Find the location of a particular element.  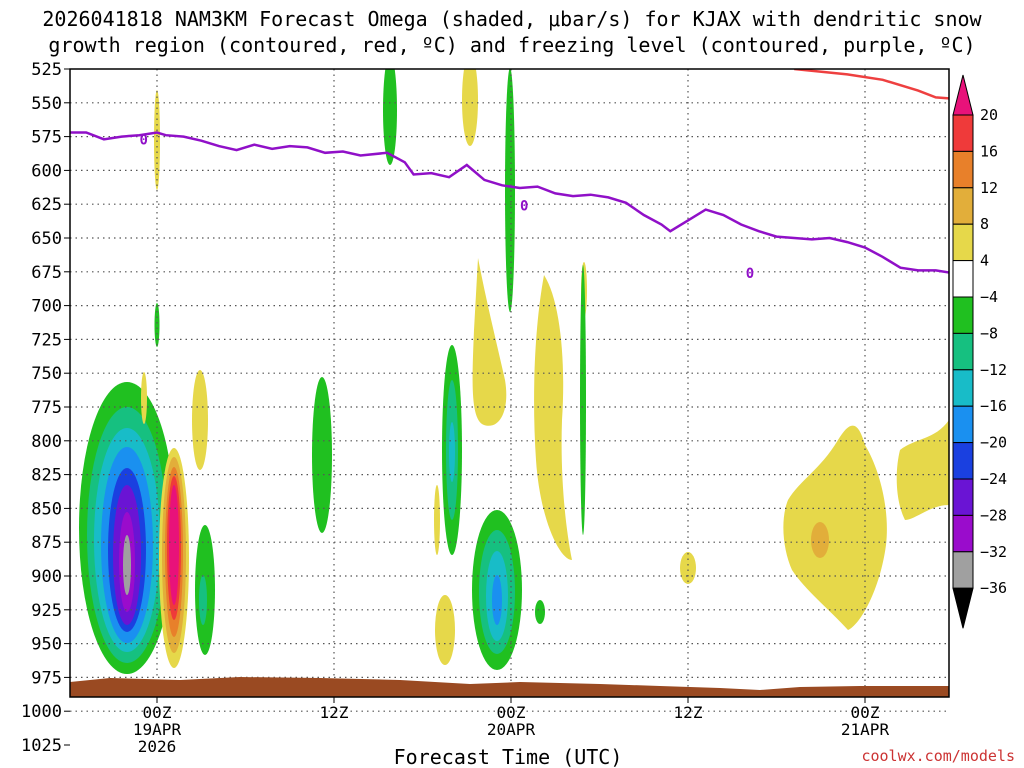

omega-teal-blob is located at coordinates (203, 600).